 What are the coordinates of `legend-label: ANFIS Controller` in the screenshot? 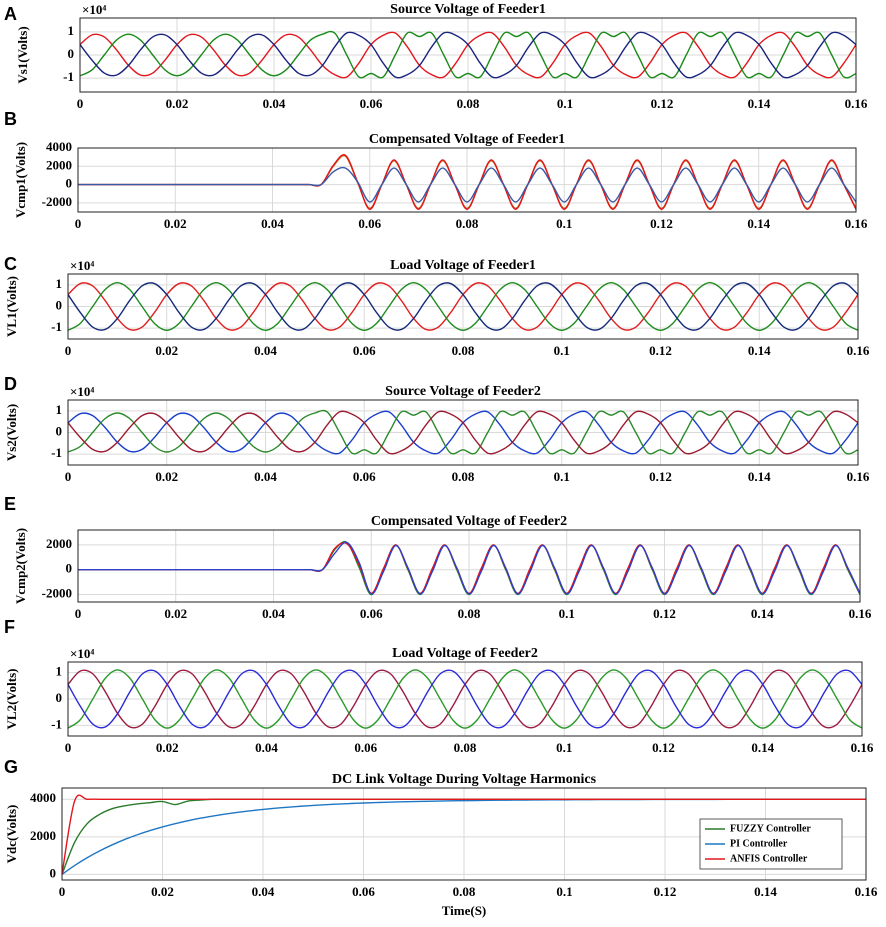 It's located at (769, 858).